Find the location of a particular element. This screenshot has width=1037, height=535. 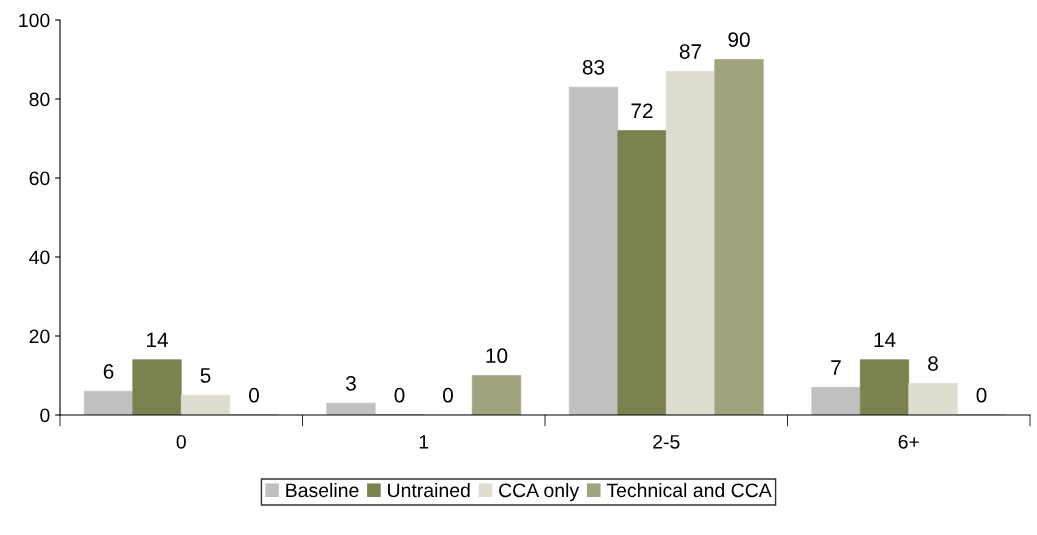

data-label: 10 is located at coordinates (497, 356).